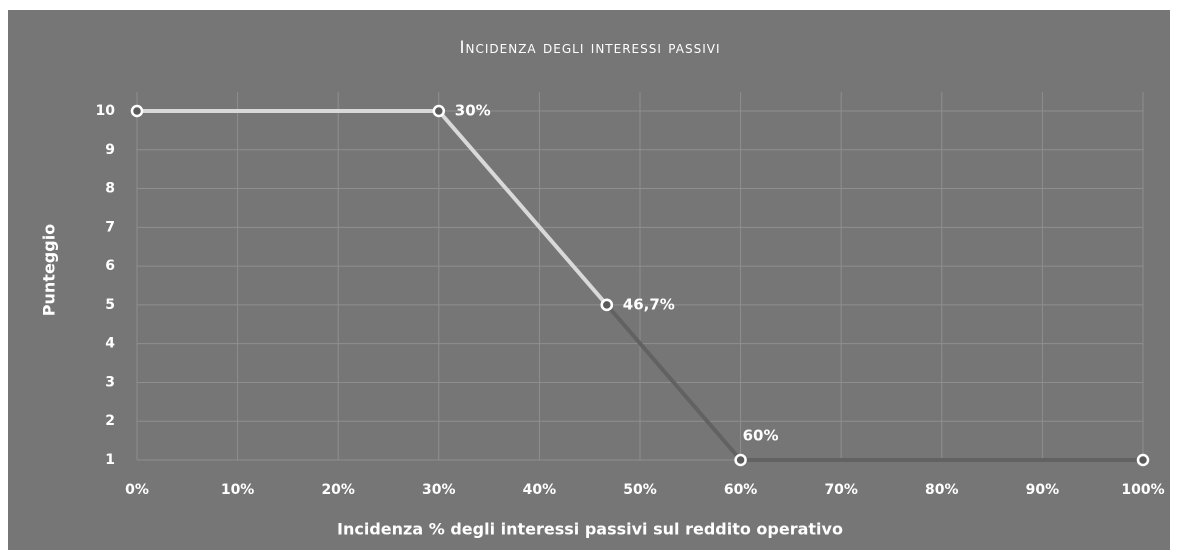 The height and width of the screenshot is (557, 1179). I want to click on x-tick-label: 50%, so click(640, 490).